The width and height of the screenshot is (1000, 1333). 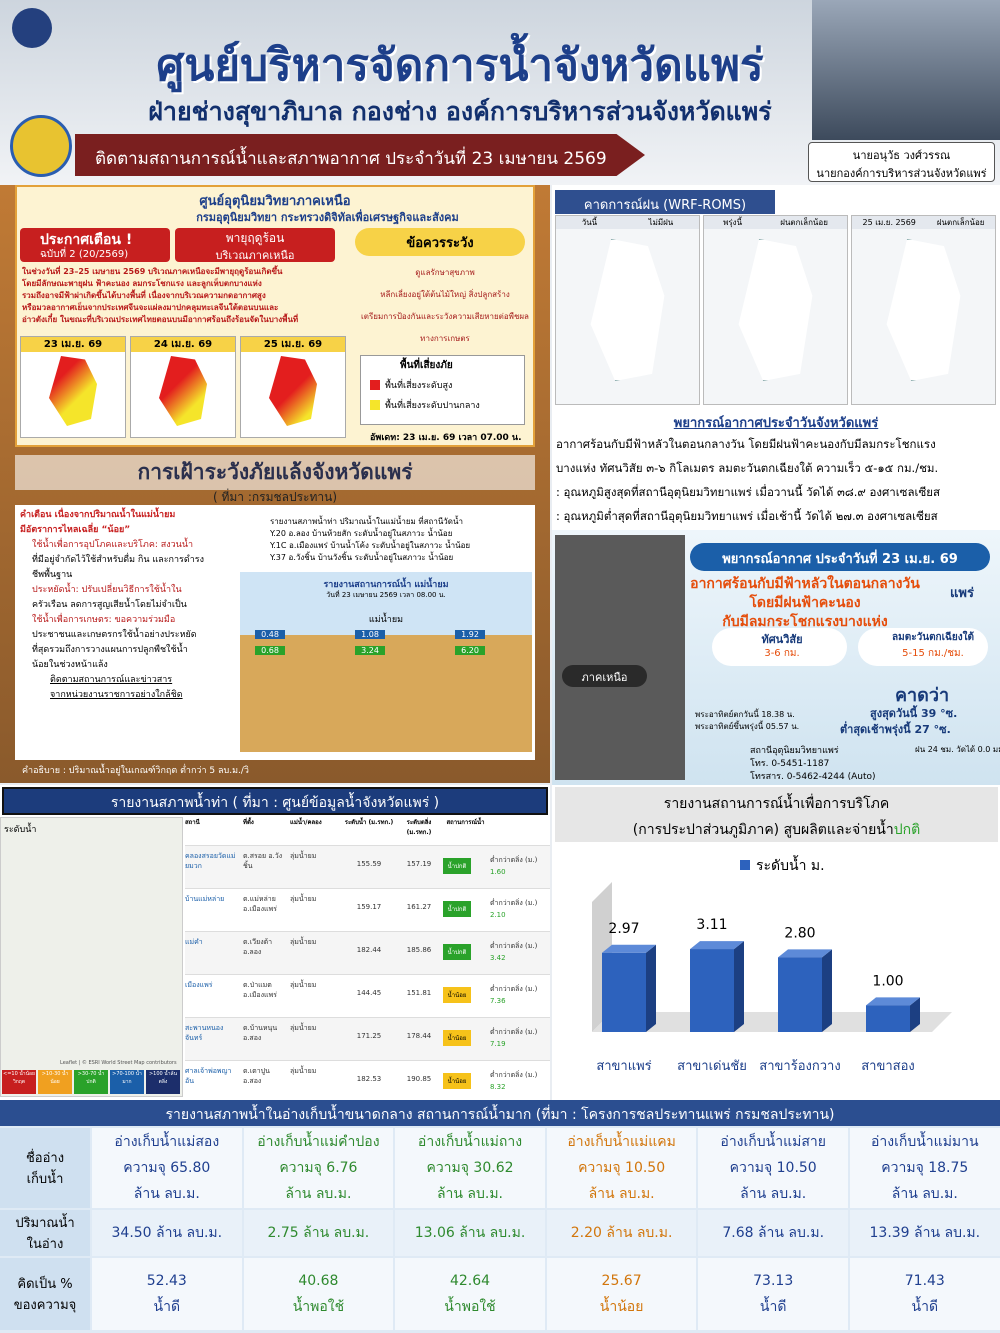 I want to click on cell: บ้านแม่หล่าย, so click(x=205, y=899).